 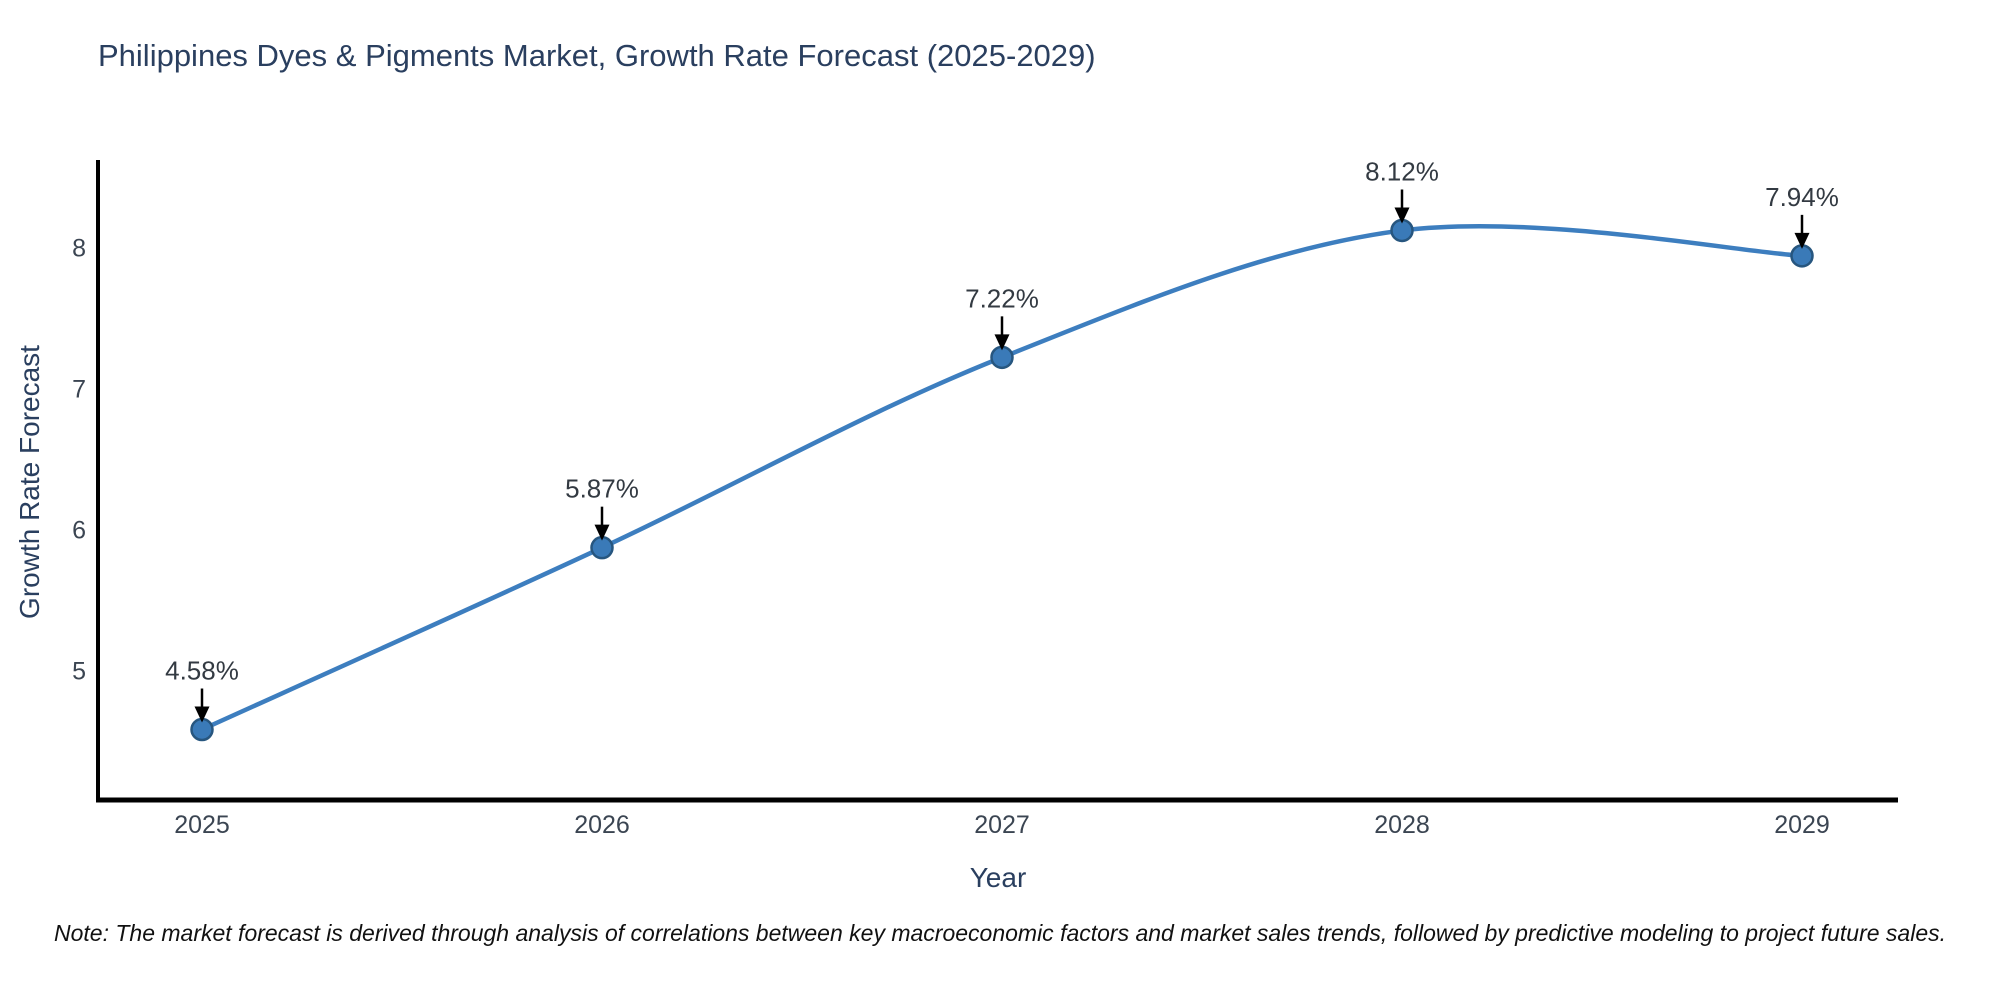 I want to click on x-axis-title: Year, so click(x=998, y=877).